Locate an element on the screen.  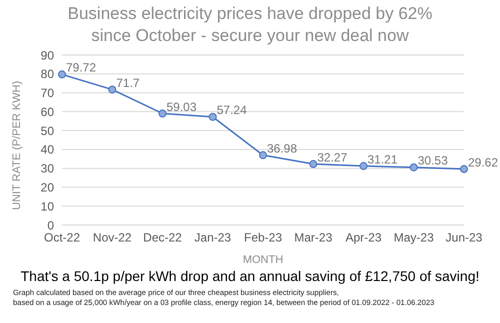
data-label: 36.98 is located at coordinates (282, 148).